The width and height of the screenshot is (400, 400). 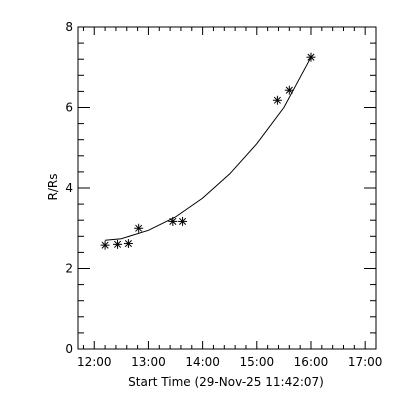 What do you see at coordinates (202, 362) in the screenshot?
I see `x-tick-label: 14:00` at bounding box center [202, 362].